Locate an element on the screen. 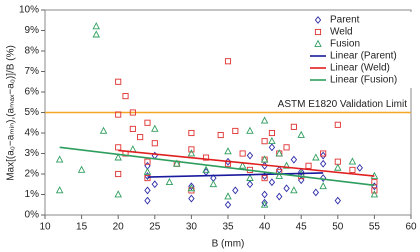  x-tick-label: 55 is located at coordinates (375, 227).